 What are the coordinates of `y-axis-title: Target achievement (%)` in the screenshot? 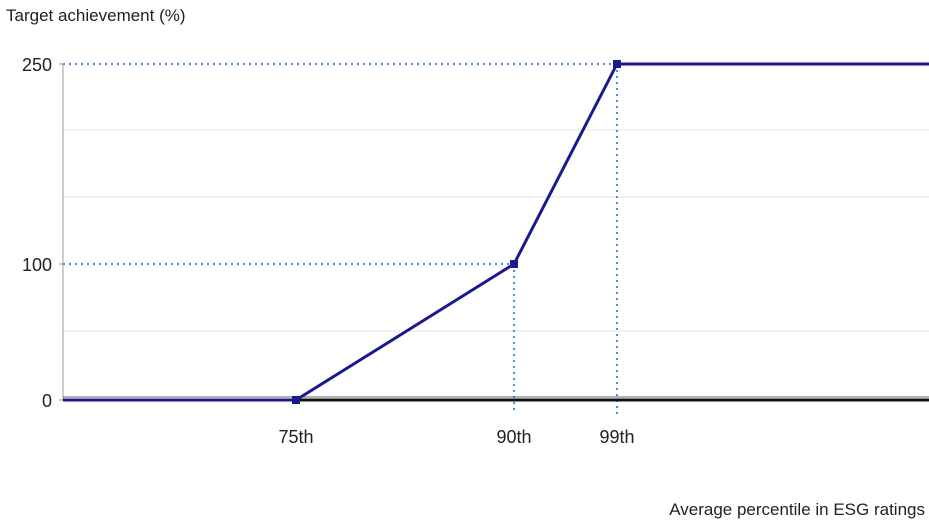 It's located at (96, 15).